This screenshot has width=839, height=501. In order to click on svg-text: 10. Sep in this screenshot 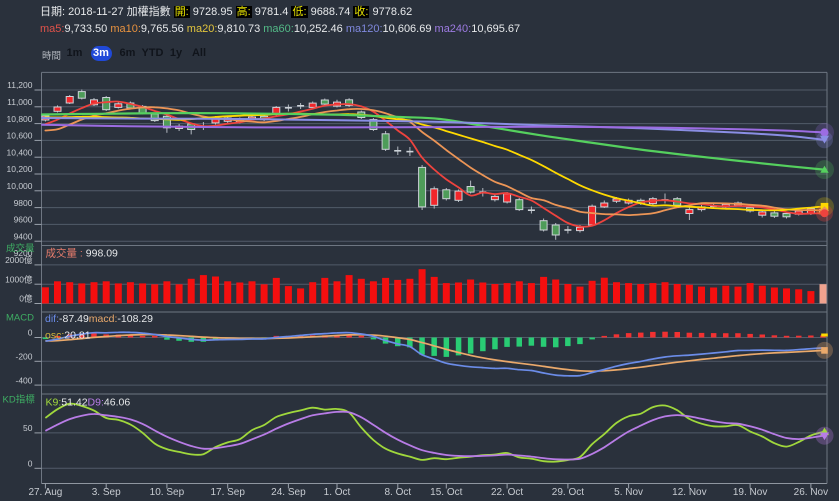, I will do `click(167, 492)`.